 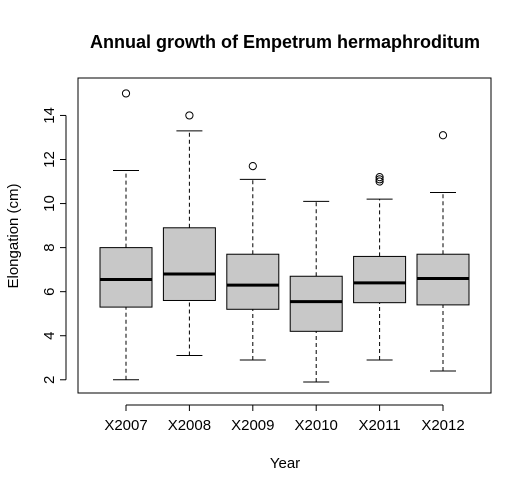 What do you see at coordinates (49, 291) in the screenshot?
I see `y-tick-label-6: 6` at bounding box center [49, 291].